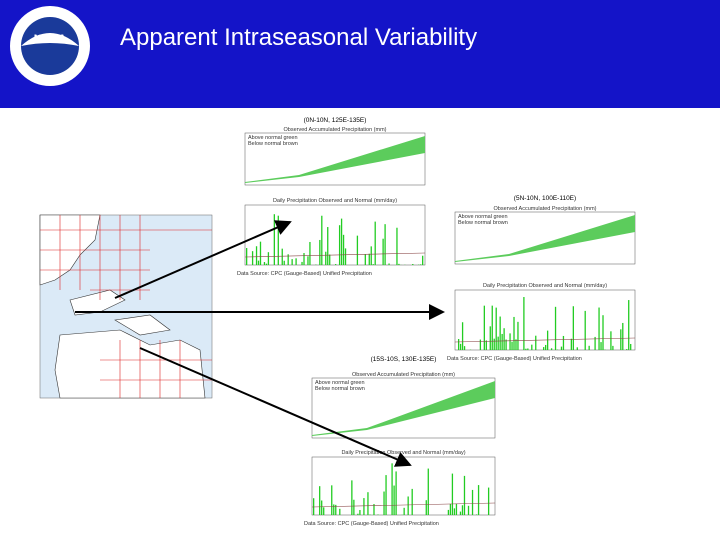  What do you see at coordinates (404, 359) in the screenshot?
I see `region-label: (15S-10S, 130E-135E)` at bounding box center [404, 359].